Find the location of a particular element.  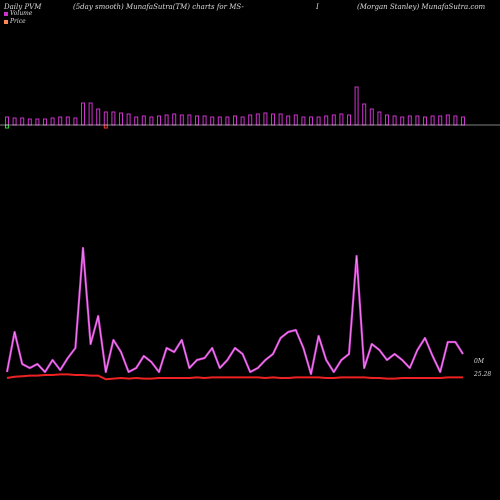

symbol-suffix: I is located at coordinates (317, 7).